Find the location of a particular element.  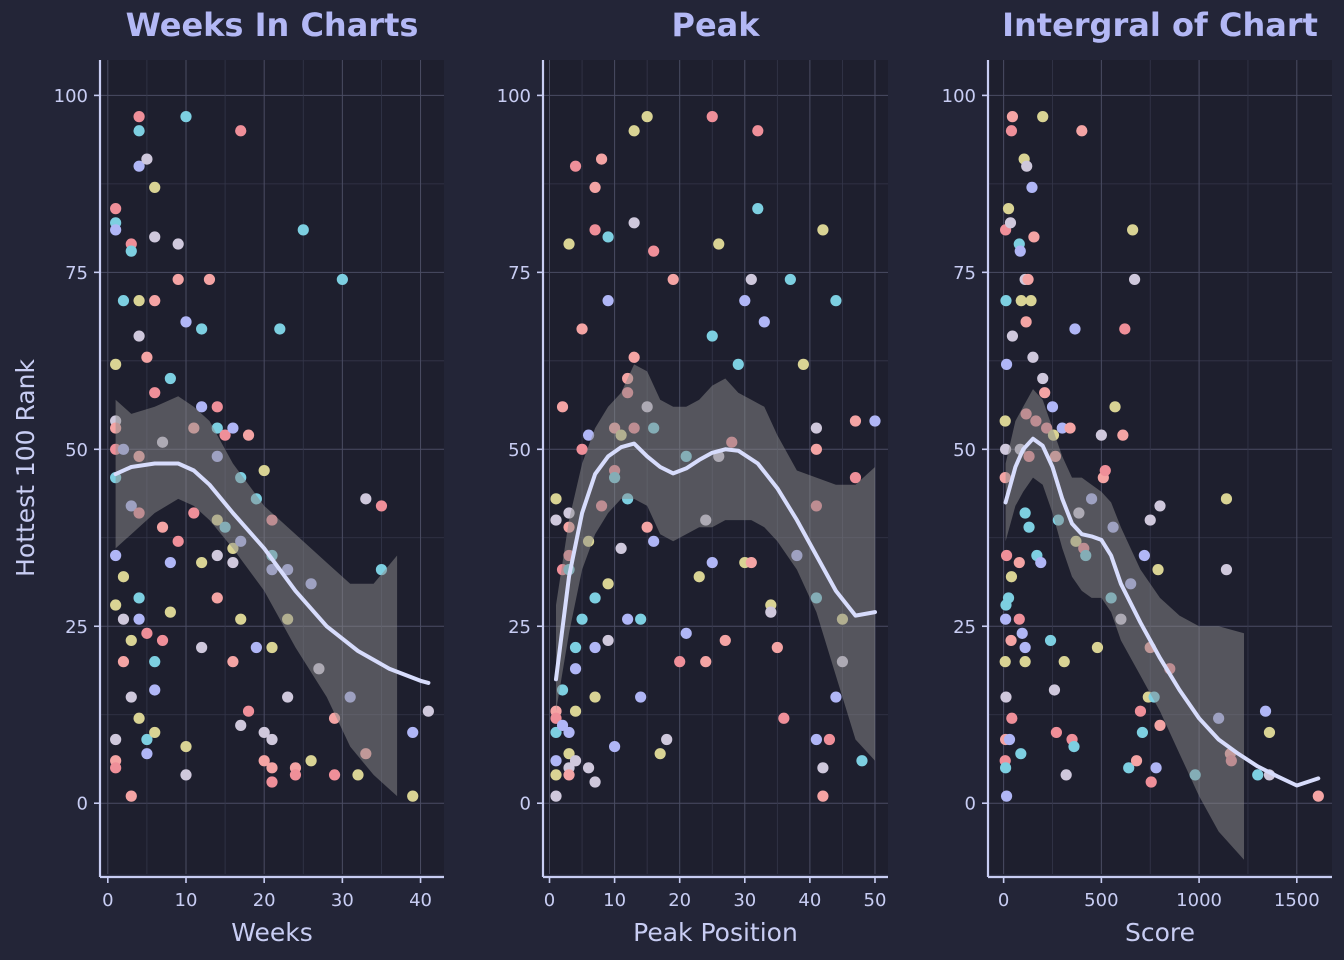

x-tick-label: 30 is located at coordinates (744, 900).